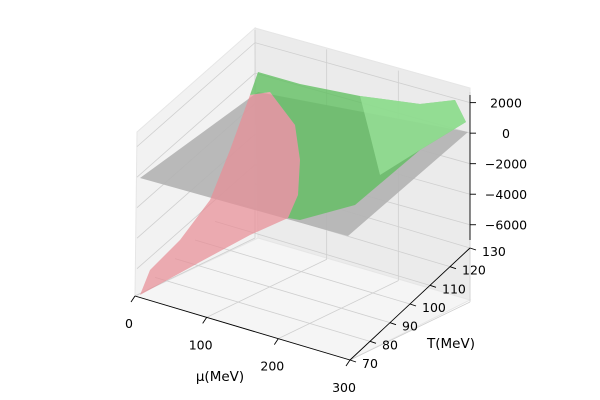  I want to click on y-axis-label: T(MeV), so click(450, 344).